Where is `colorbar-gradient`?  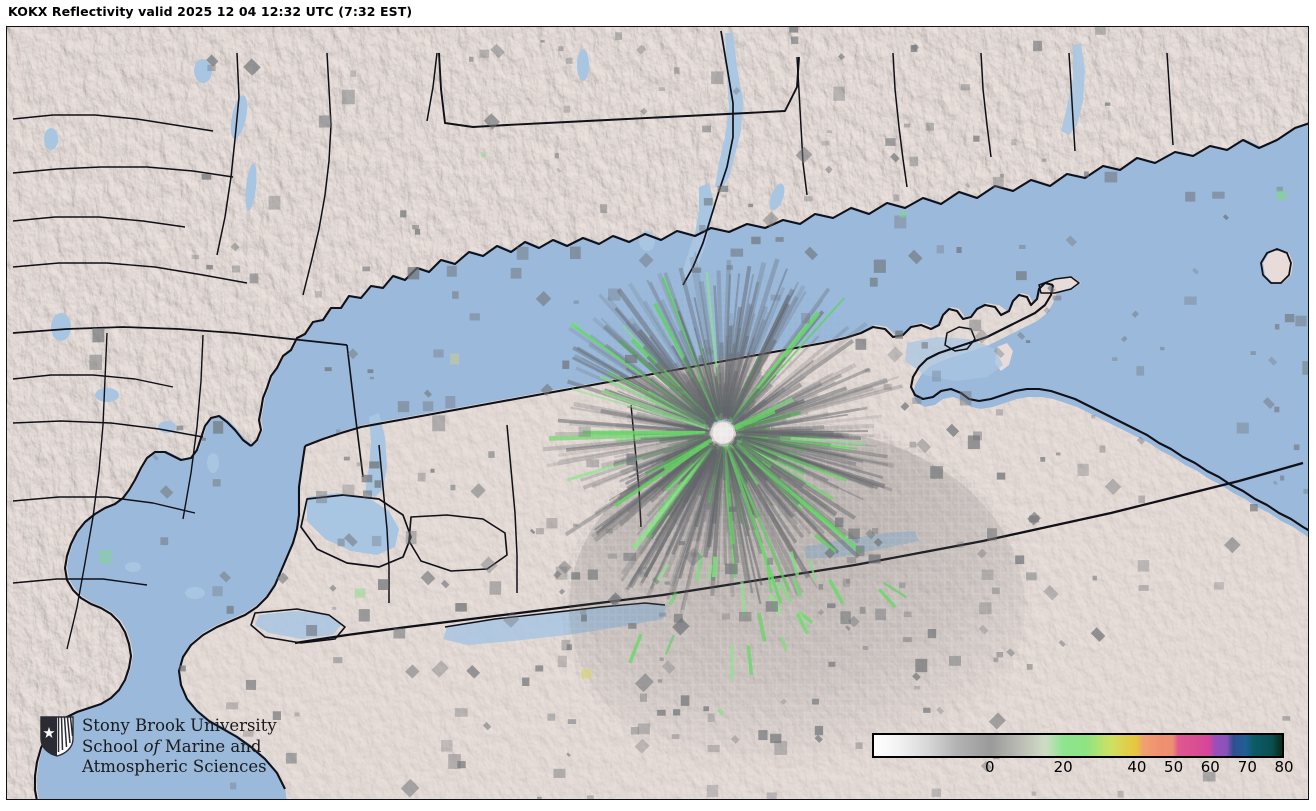
colorbar-gradient is located at coordinates (1078, 745).